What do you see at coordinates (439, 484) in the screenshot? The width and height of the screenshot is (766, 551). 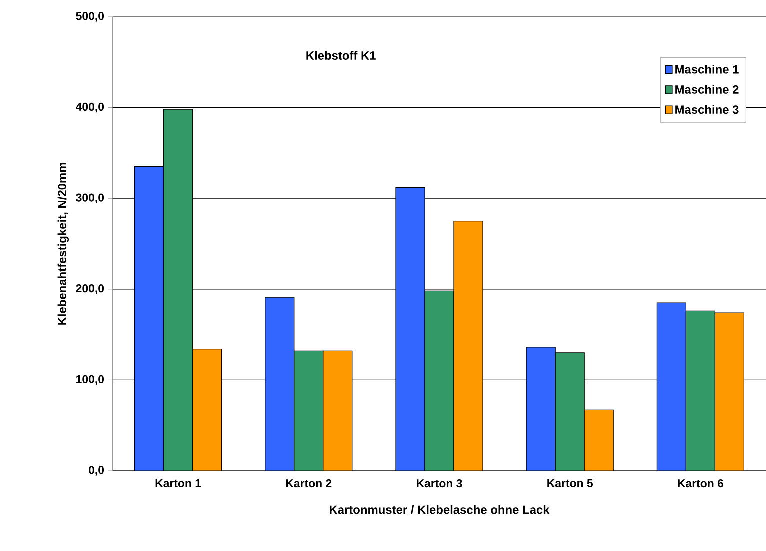 I see `x-tick-label: Karton 3` at bounding box center [439, 484].